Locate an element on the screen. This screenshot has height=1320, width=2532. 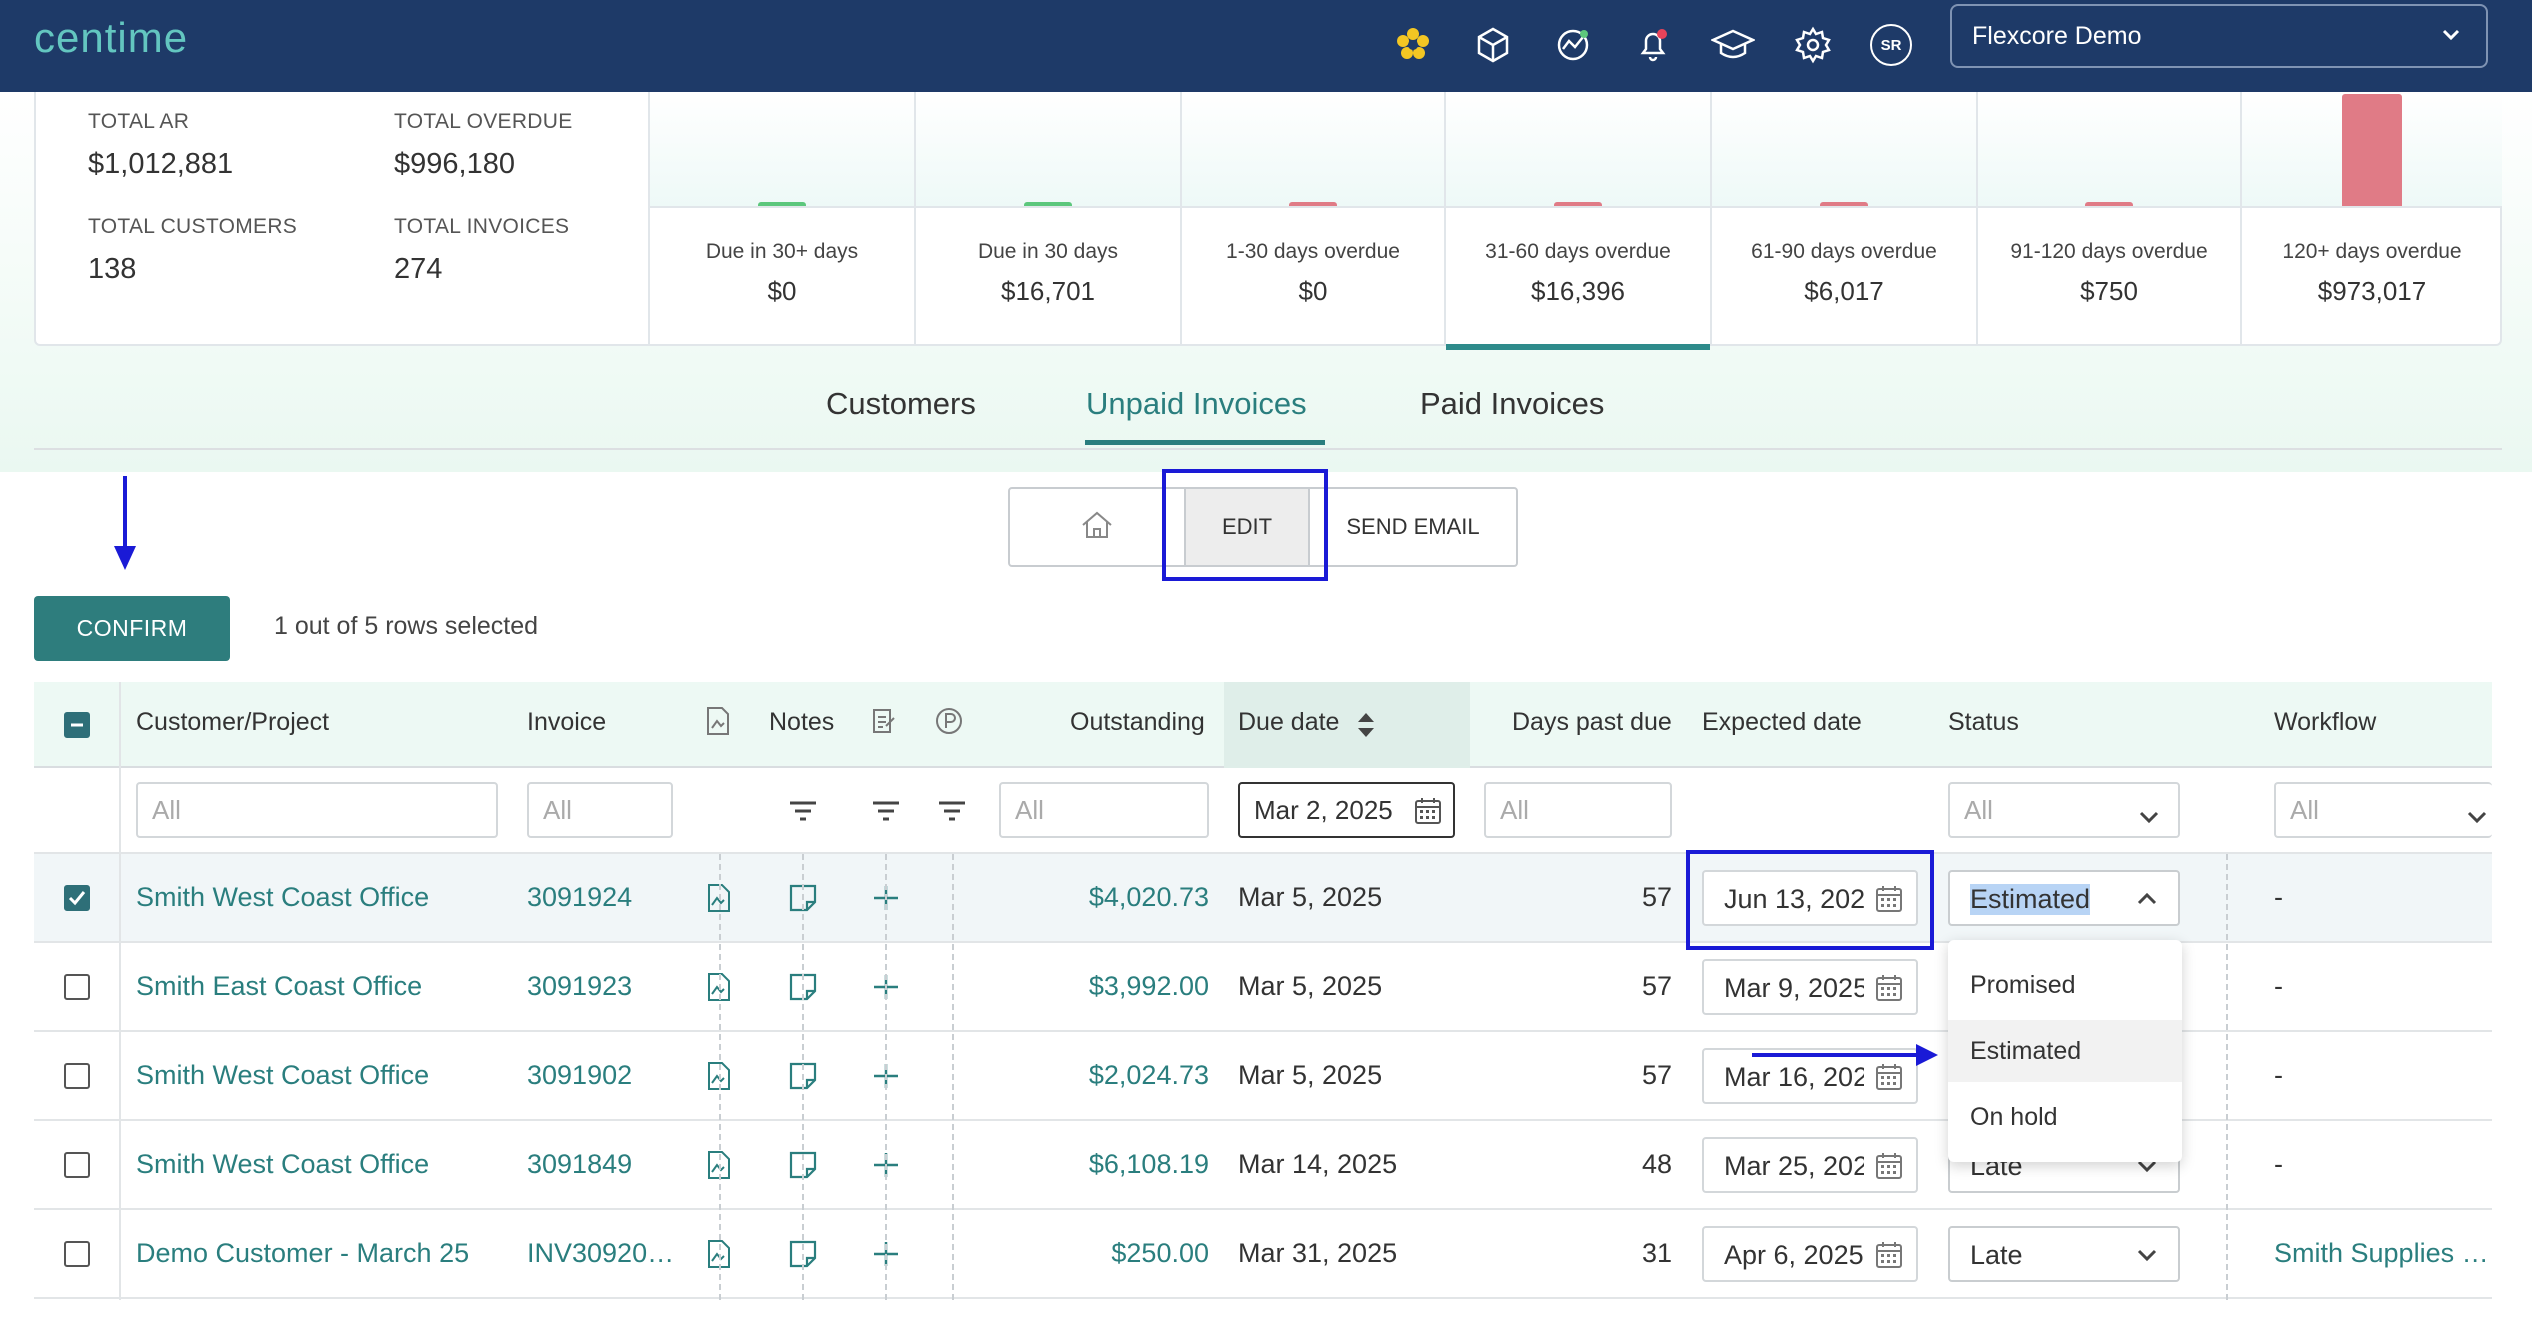
tab-paid-invoices: Paid Invoices is located at coordinates (1512, 403).